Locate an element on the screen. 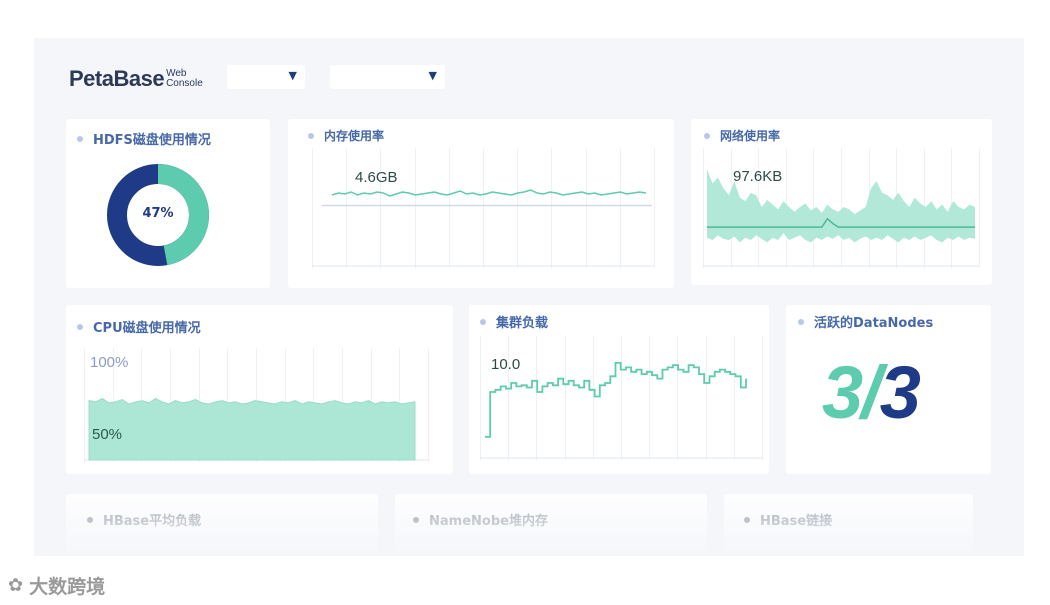  cpu-card-title: CPU磁盘使用情况 is located at coordinates (139, 326).